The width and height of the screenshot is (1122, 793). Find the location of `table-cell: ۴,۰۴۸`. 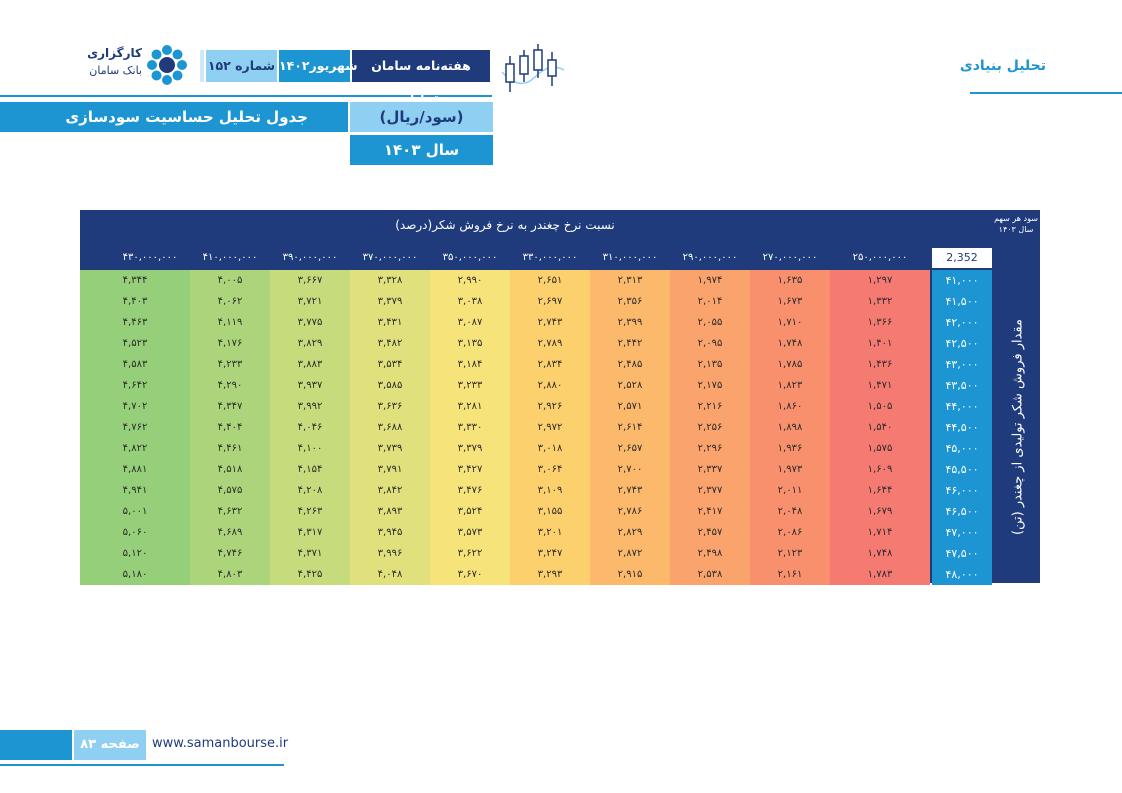

table-cell: ۴,۰۴۸ is located at coordinates (390, 574).